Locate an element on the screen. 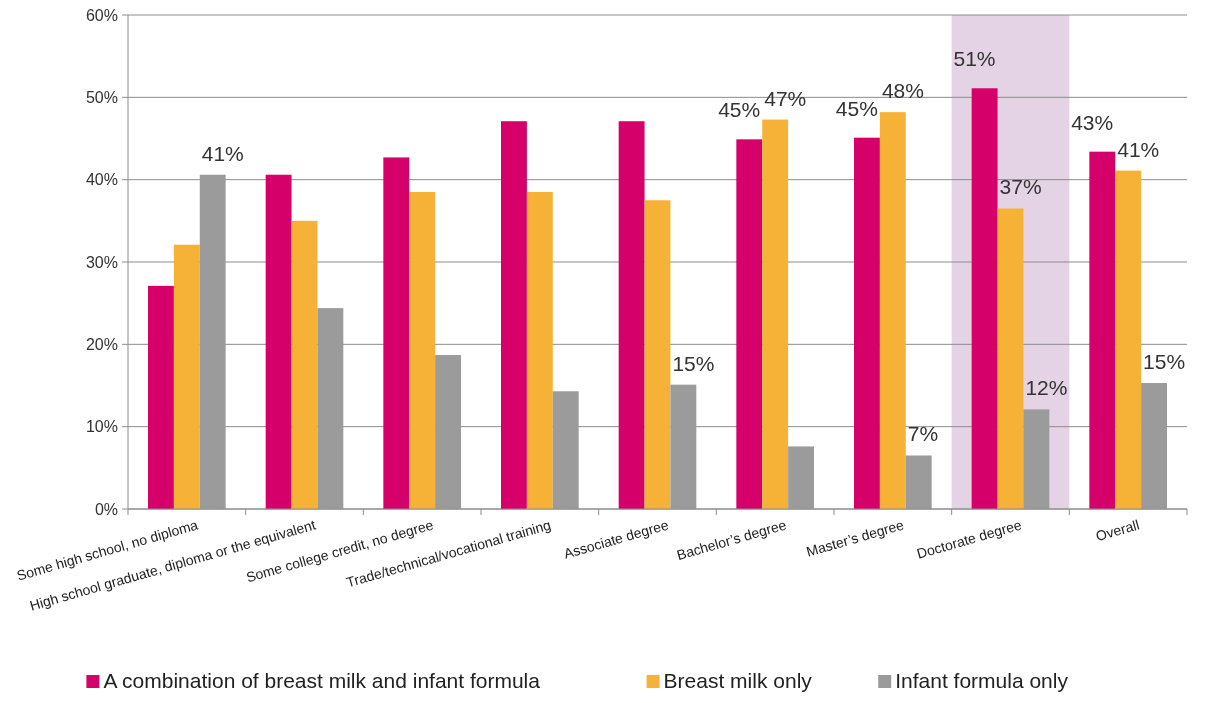 The image size is (1208, 703). y-tick-label: 60% is located at coordinates (101, 15).